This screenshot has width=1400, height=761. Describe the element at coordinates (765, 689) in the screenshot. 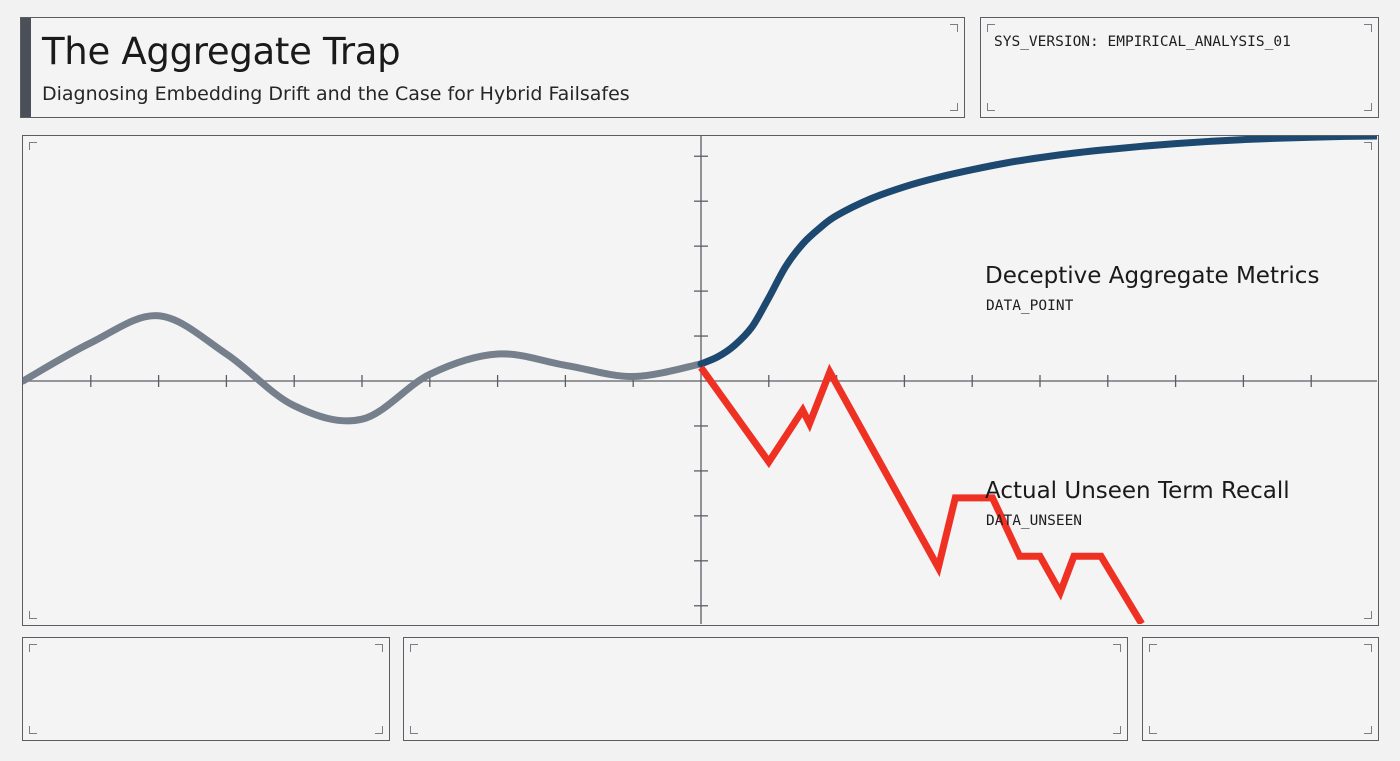

I see `bottom-middle-panel` at that location.